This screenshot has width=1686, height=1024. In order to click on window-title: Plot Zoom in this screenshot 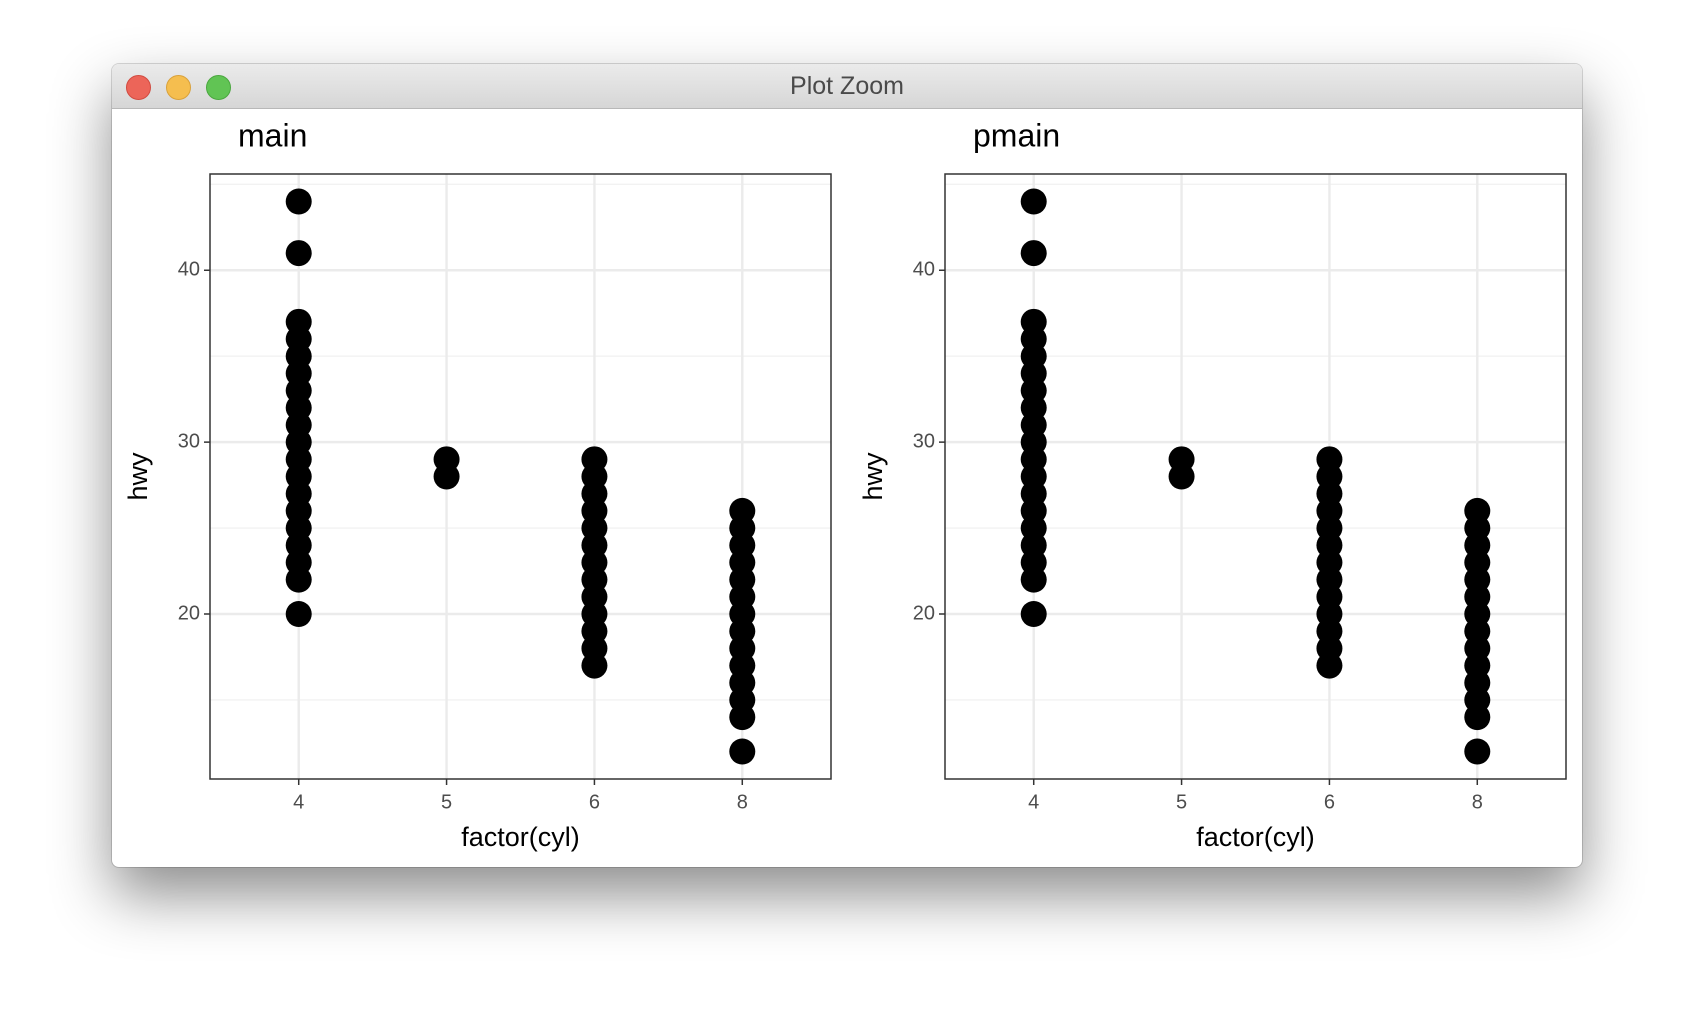, I will do `click(847, 86)`.